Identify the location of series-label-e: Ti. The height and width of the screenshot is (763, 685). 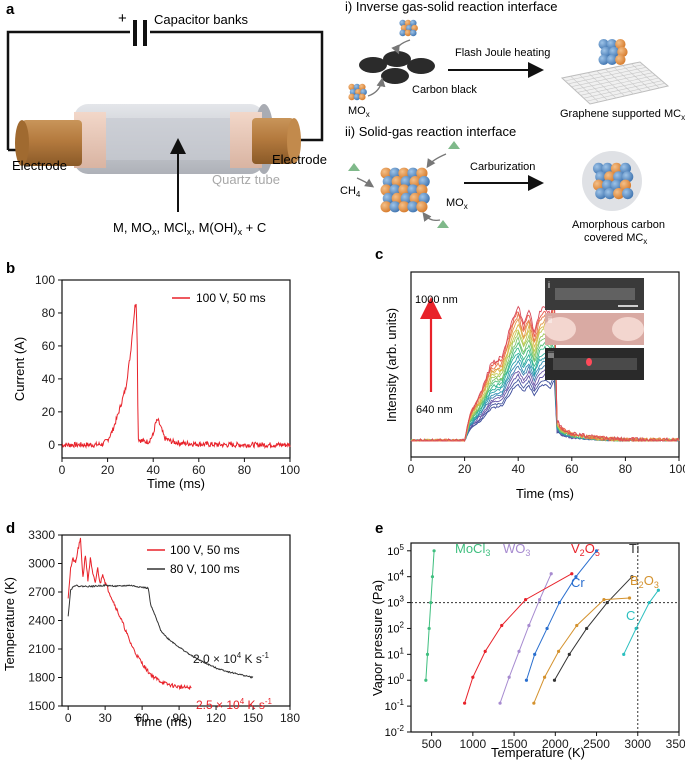
(634, 548).